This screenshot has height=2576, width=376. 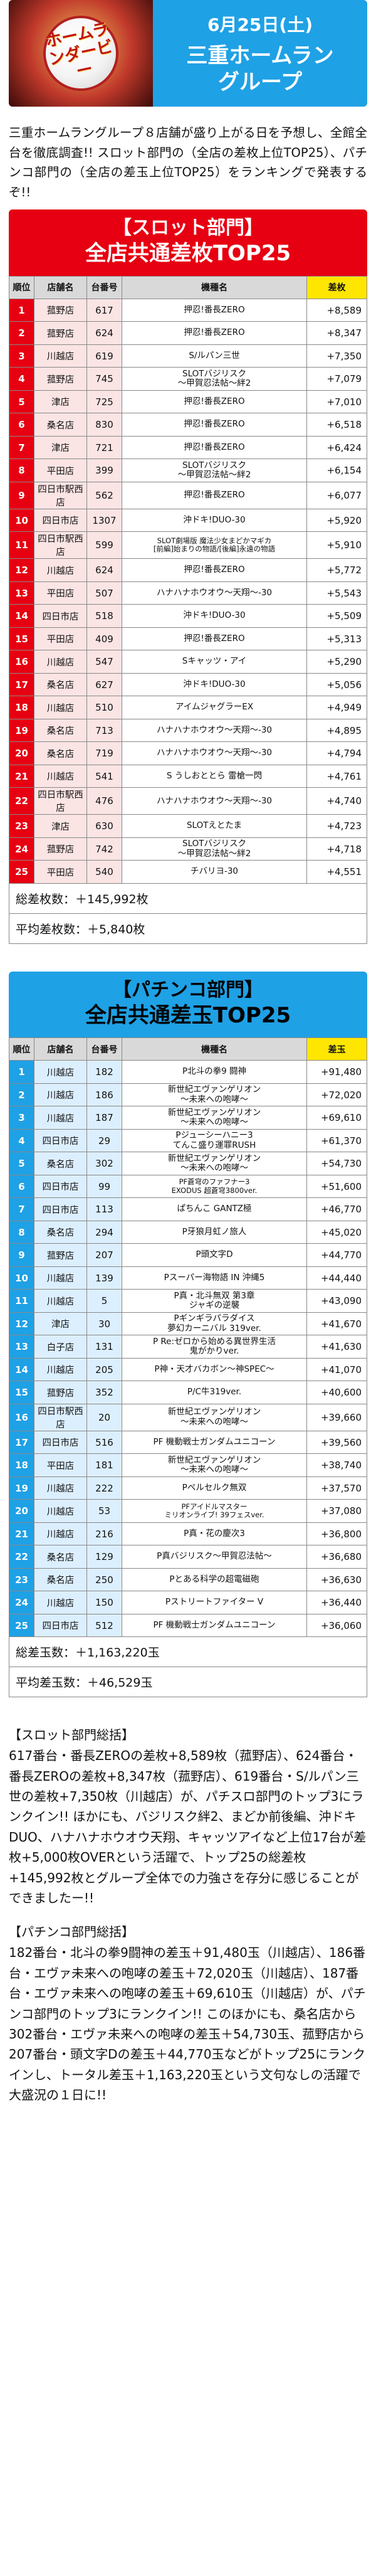 What do you see at coordinates (22, 1511) in the screenshot?
I see `rank-cell: 20` at bounding box center [22, 1511].